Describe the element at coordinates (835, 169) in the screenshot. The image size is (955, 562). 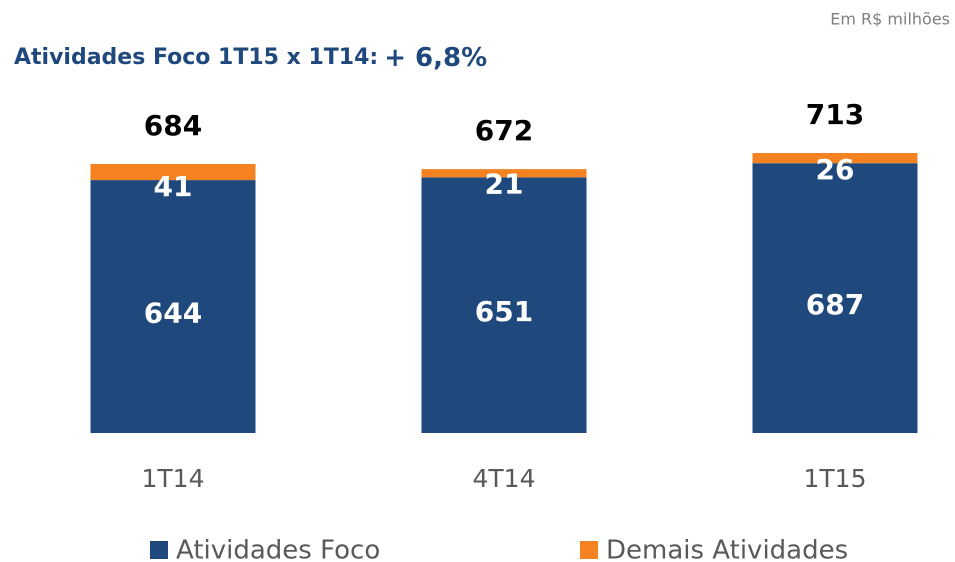
I see `data-label: 26` at that location.